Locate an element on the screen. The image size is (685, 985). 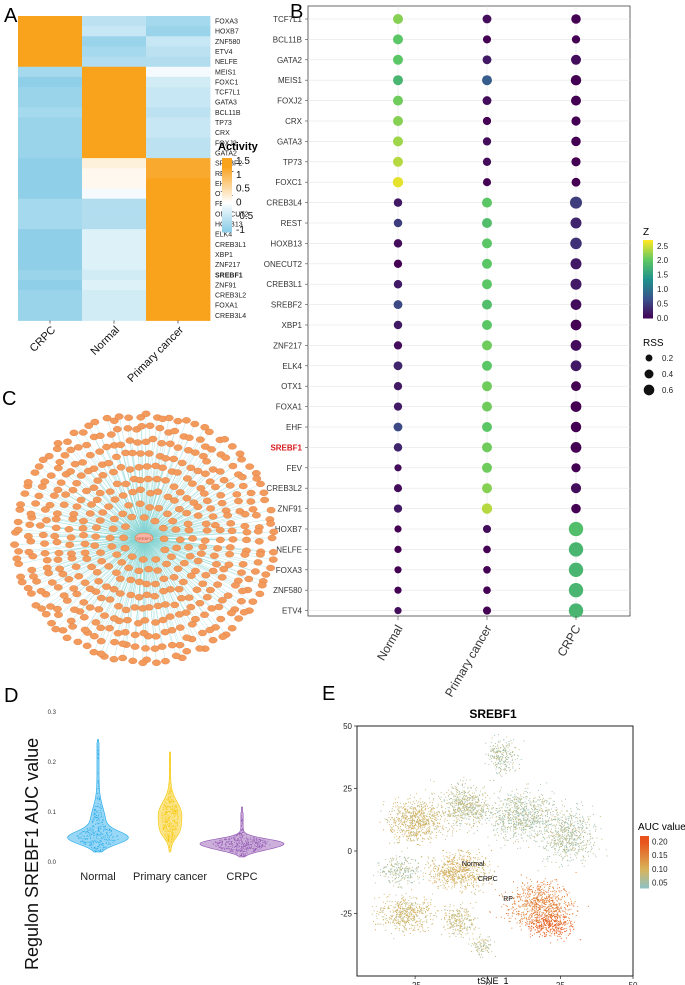
z-legend-tick: 1.5 is located at coordinates (663, 275).